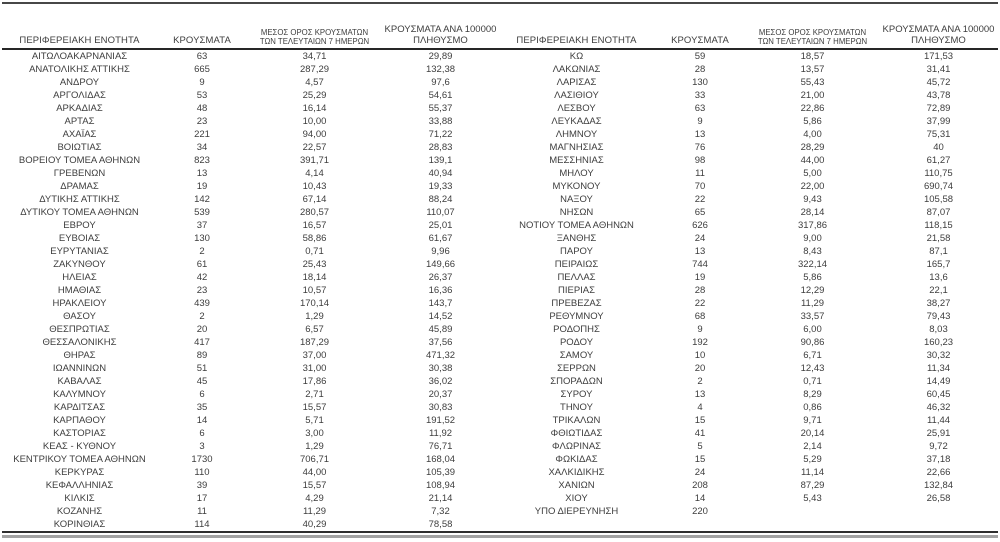 The image size is (1000, 542). Describe the element at coordinates (314, 407) in the screenshot. I see `avg7-cell: 15,57` at that location.